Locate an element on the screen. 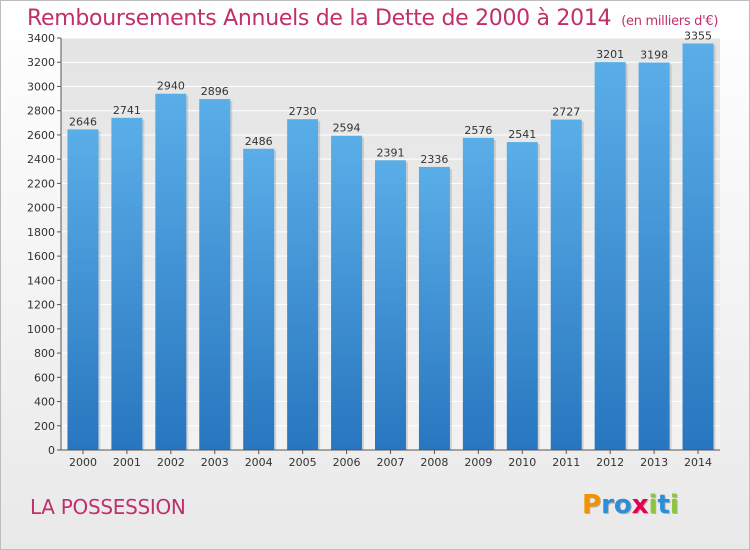 The image size is (750, 550). y-tick-label: 3400 is located at coordinates (41, 38).